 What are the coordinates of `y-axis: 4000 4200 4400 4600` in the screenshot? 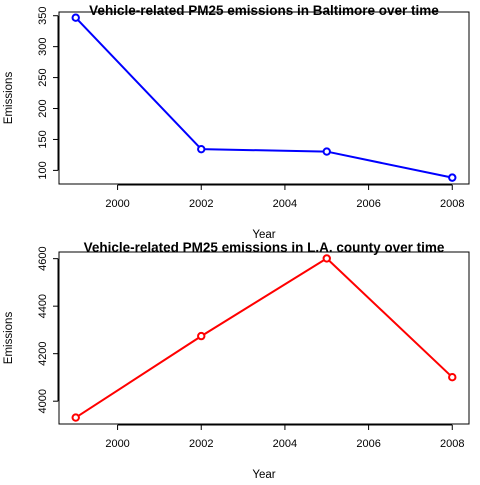 It's located at (48, 329).